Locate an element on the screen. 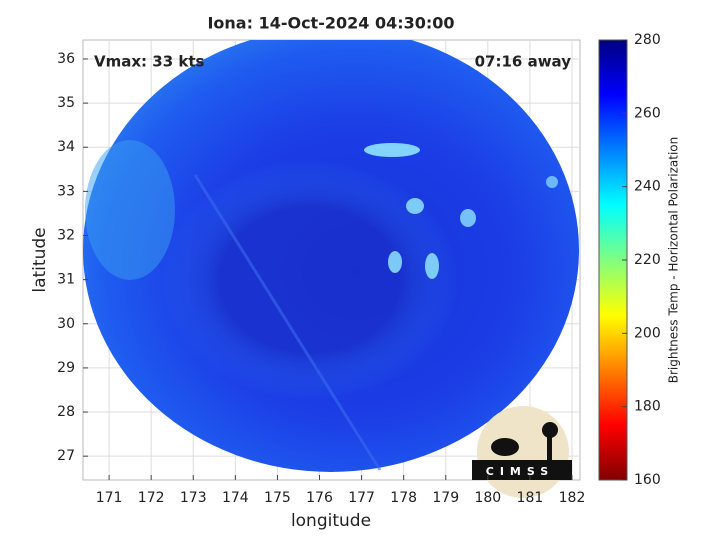 This screenshot has height=544, width=720. x-tick-label: 179 is located at coordinates (445, 498).